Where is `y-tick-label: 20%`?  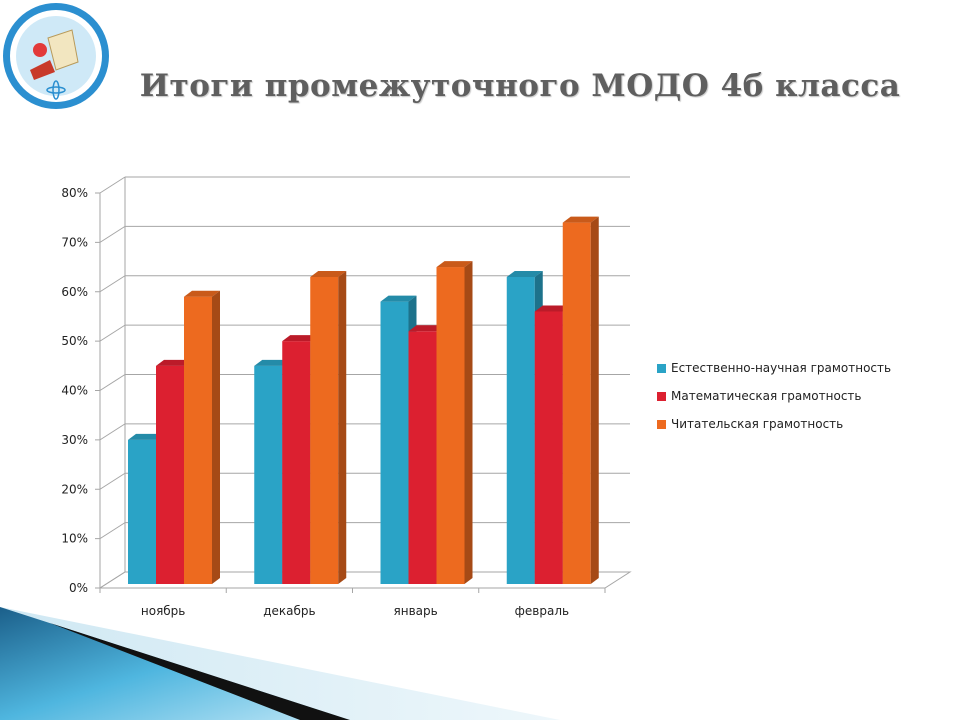 y-tick-label: 20% is located at coordinates (74, 489).